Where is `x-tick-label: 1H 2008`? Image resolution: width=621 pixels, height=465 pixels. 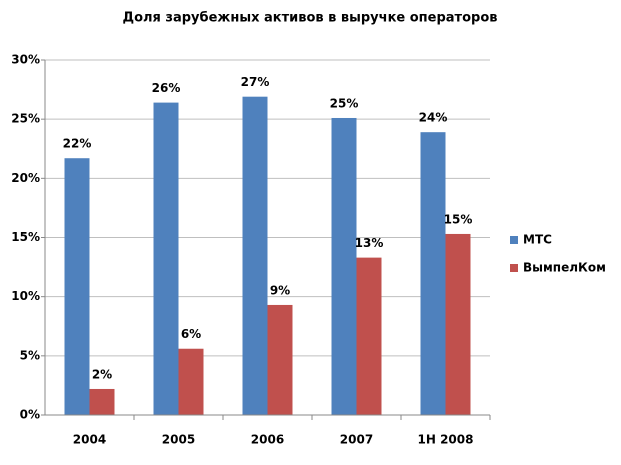 x-tick-label: 1H 2008 is located at coordinates (446, 440).